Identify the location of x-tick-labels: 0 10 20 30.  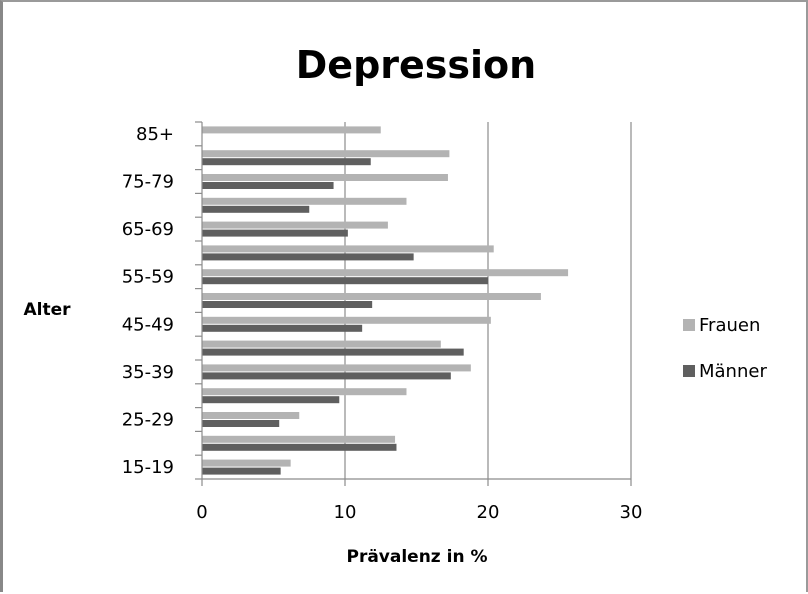
(419, 512).